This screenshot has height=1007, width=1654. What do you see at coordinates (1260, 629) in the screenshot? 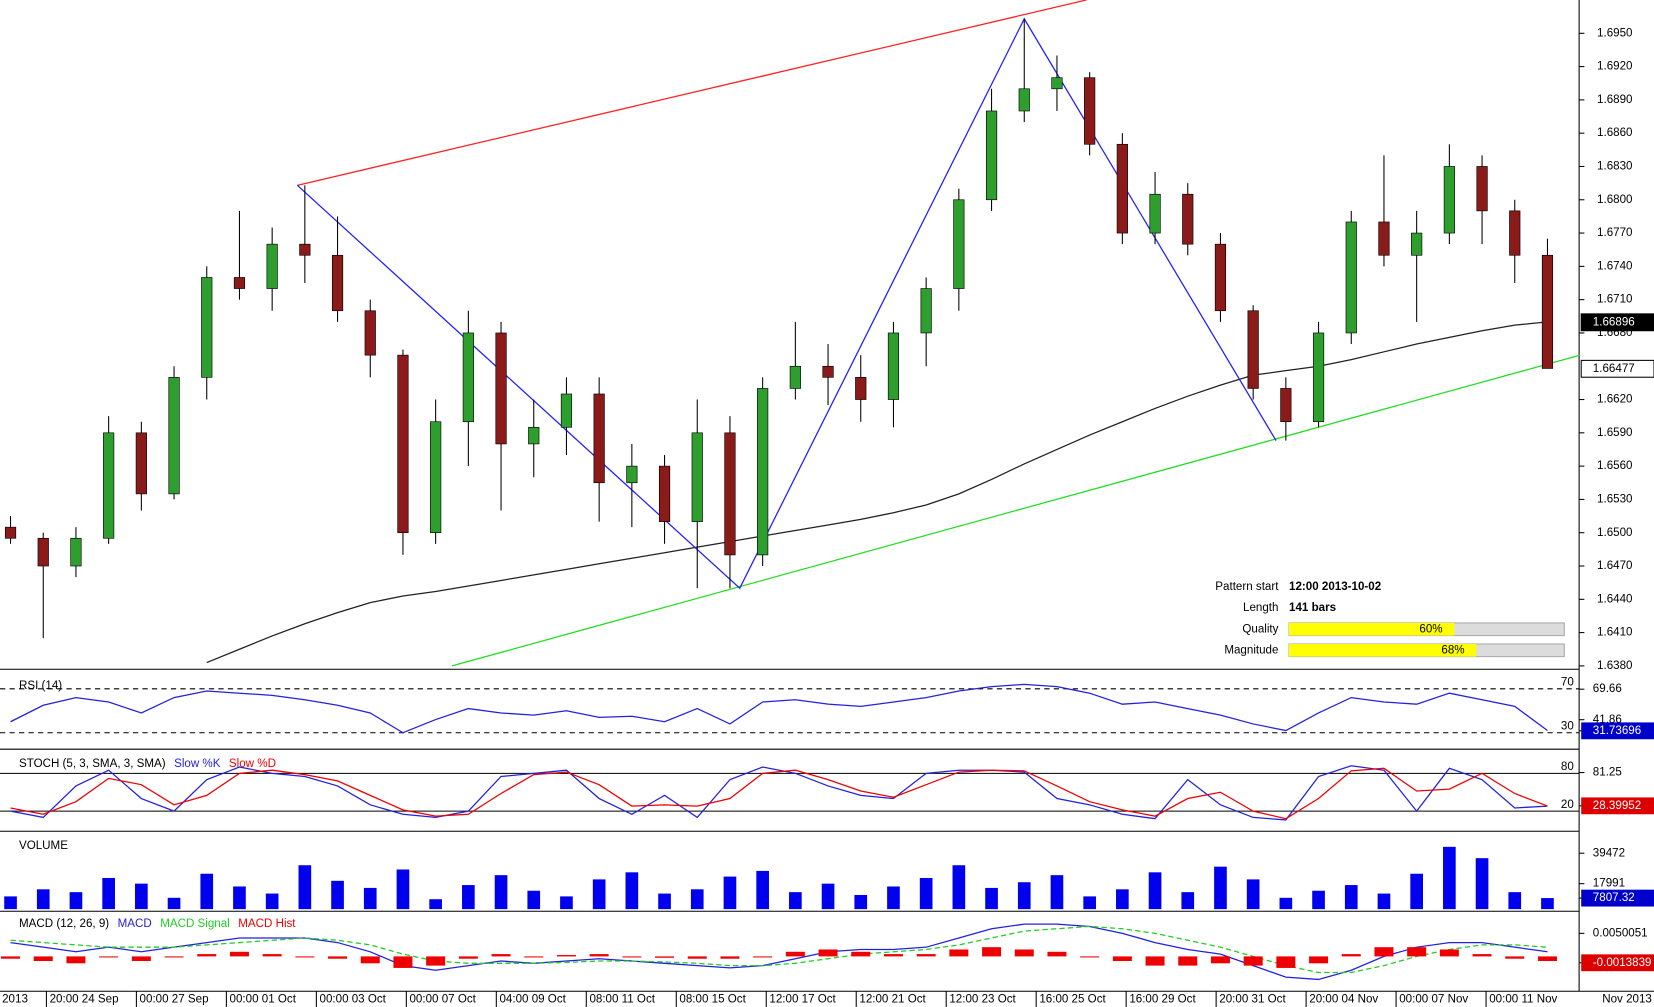
I see `pattern-label: Quality` at bounding box center [1260, 629].